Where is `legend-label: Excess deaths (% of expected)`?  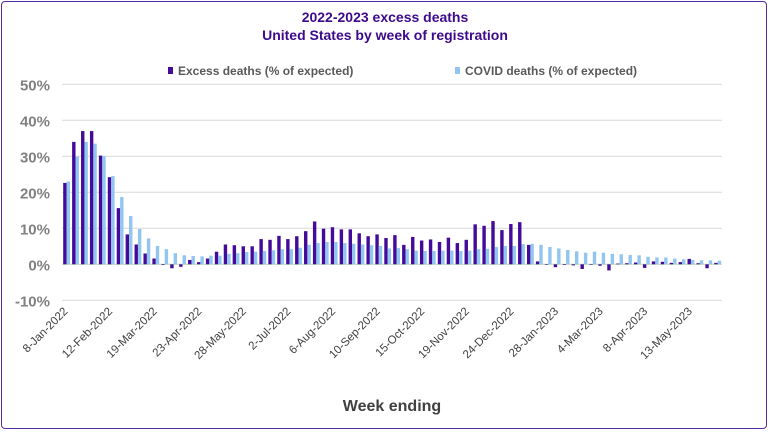
legend-label: Excess deaths (% of expected) is located at coordinates (265, 71).